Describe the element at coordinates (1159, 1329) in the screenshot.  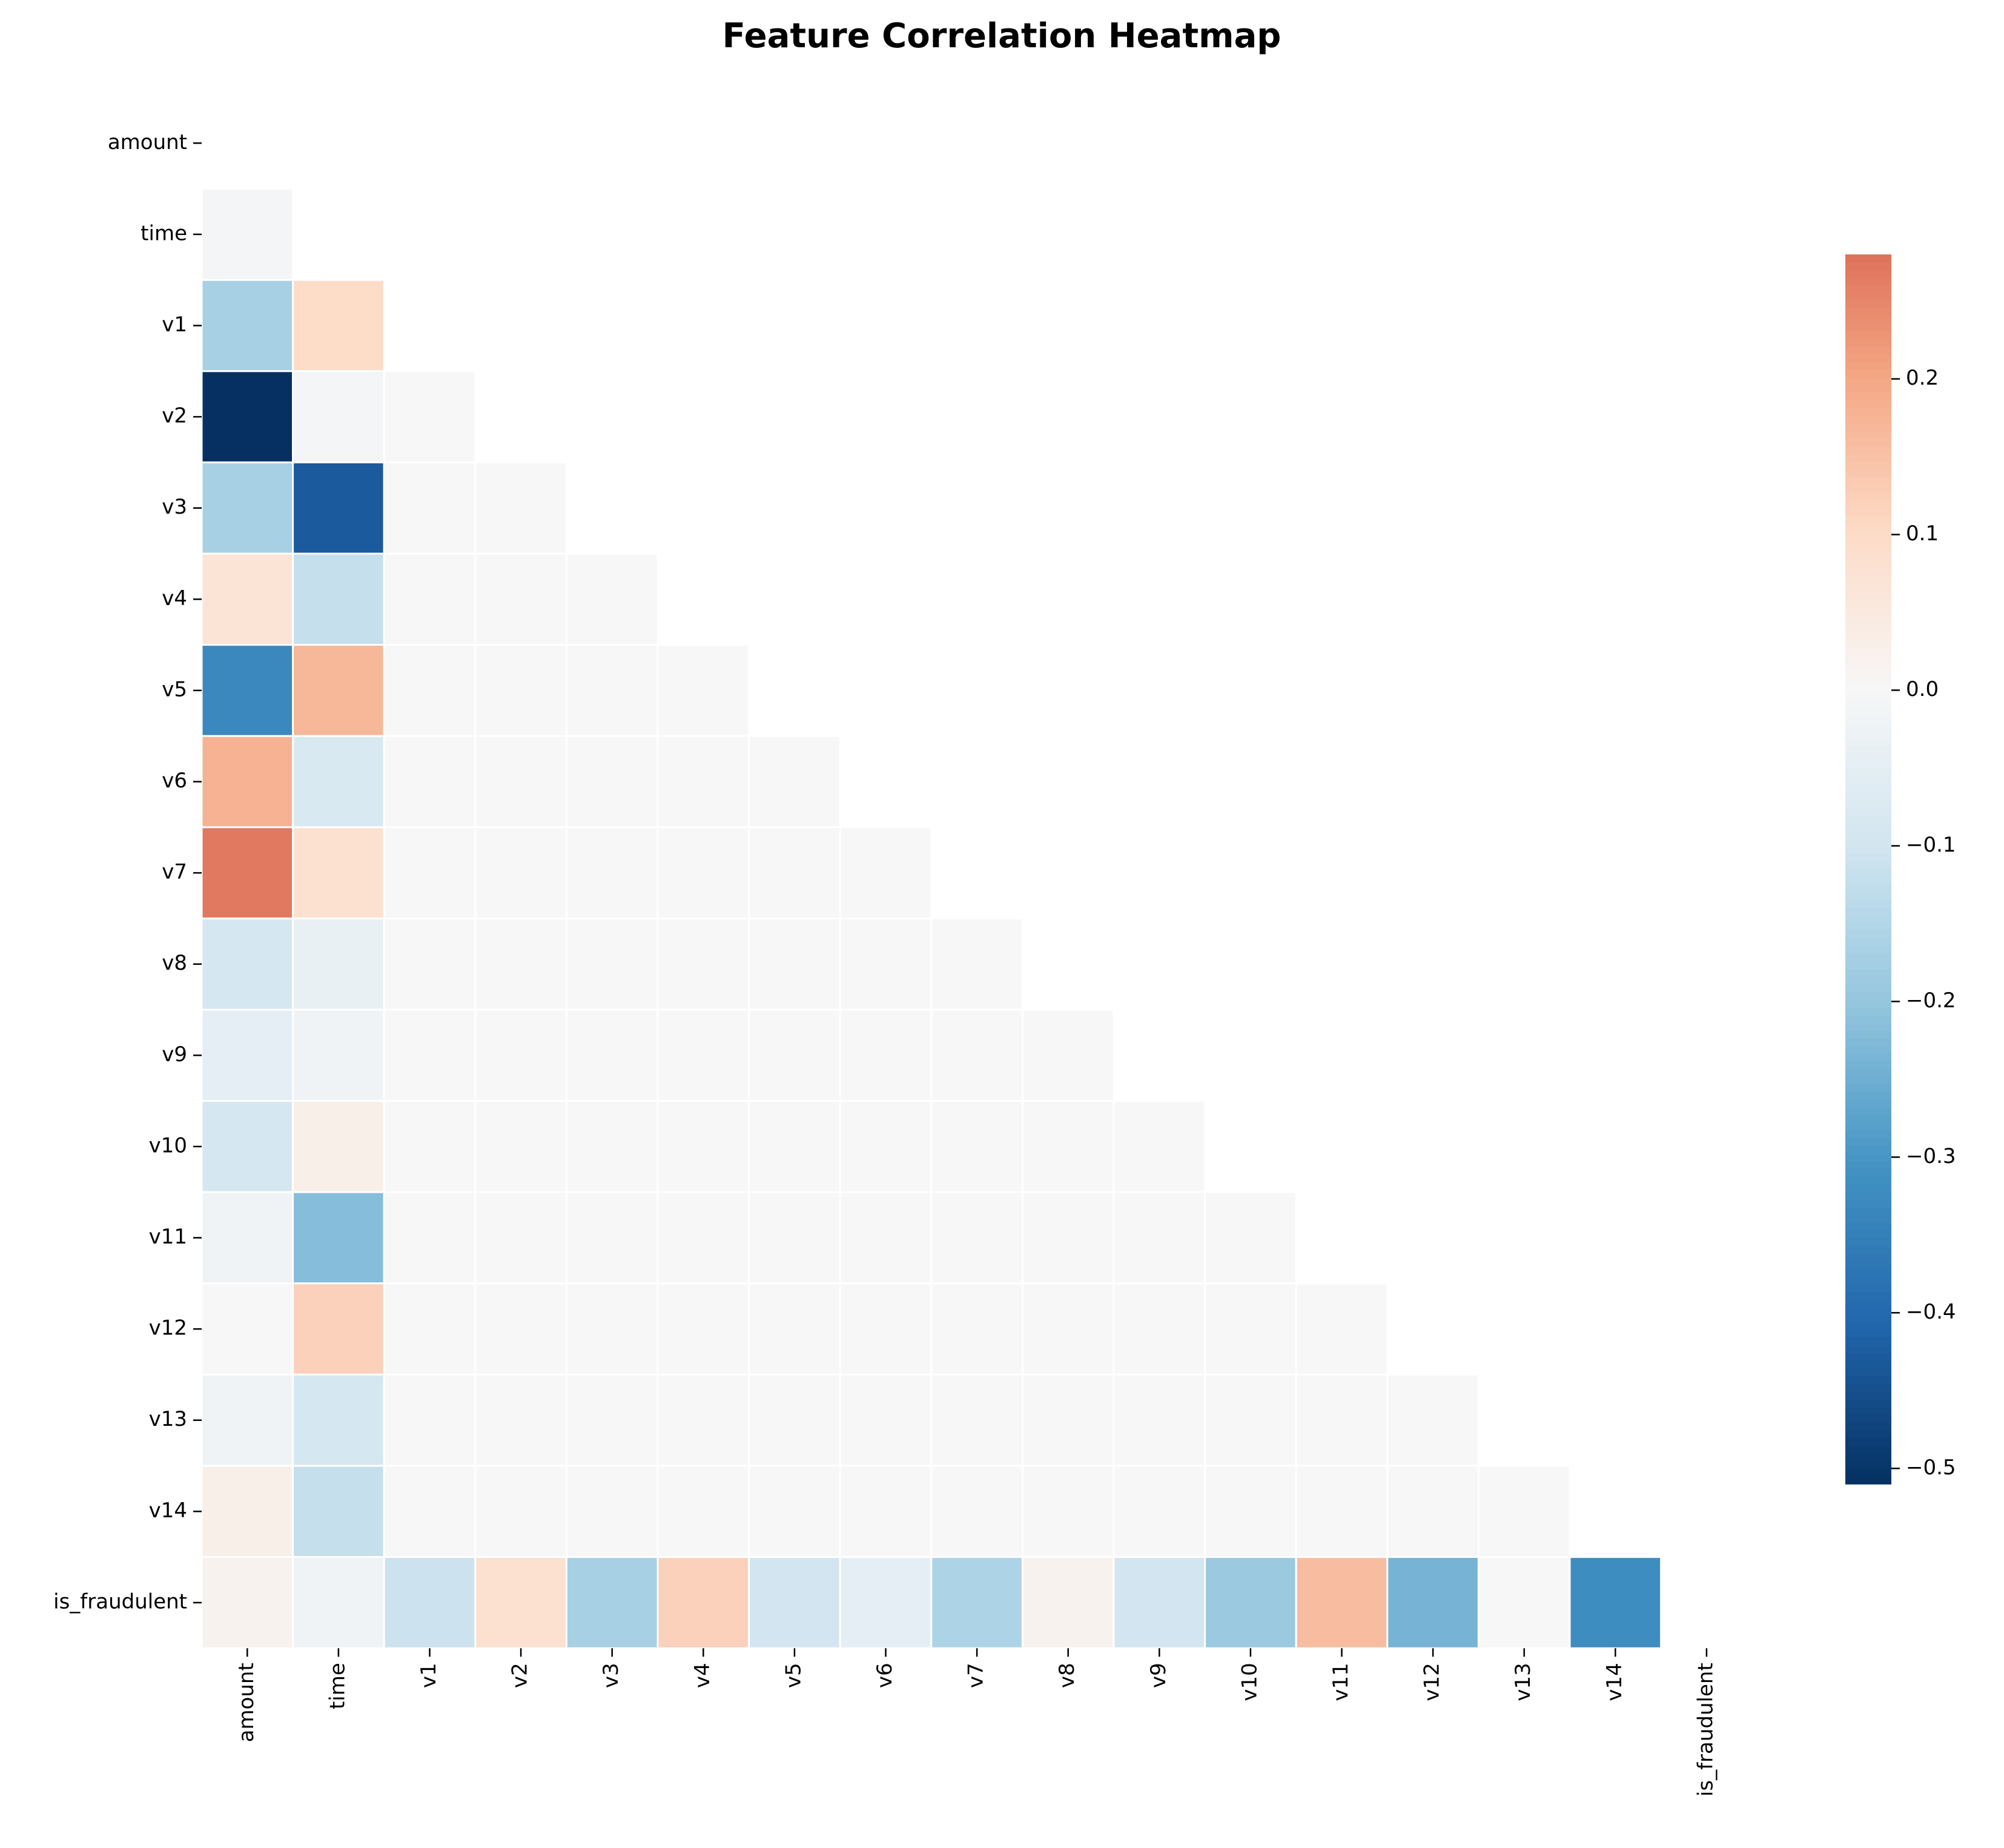
I see `heatmap-cell-v12-v9` at that location.